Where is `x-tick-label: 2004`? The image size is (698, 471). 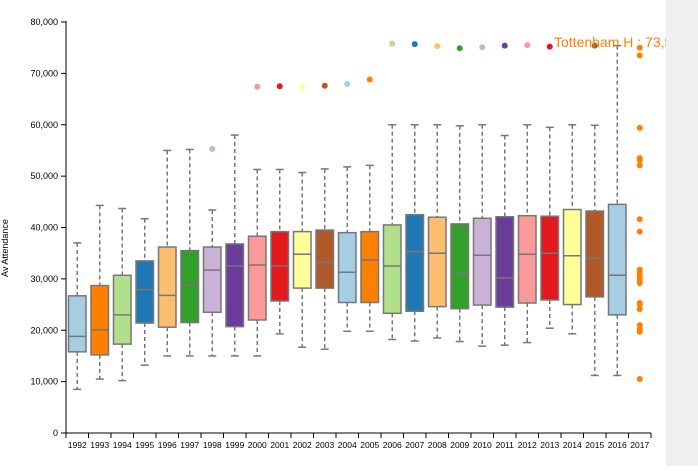
x-tick-label: 2004 is located at coordinates (347, 445).